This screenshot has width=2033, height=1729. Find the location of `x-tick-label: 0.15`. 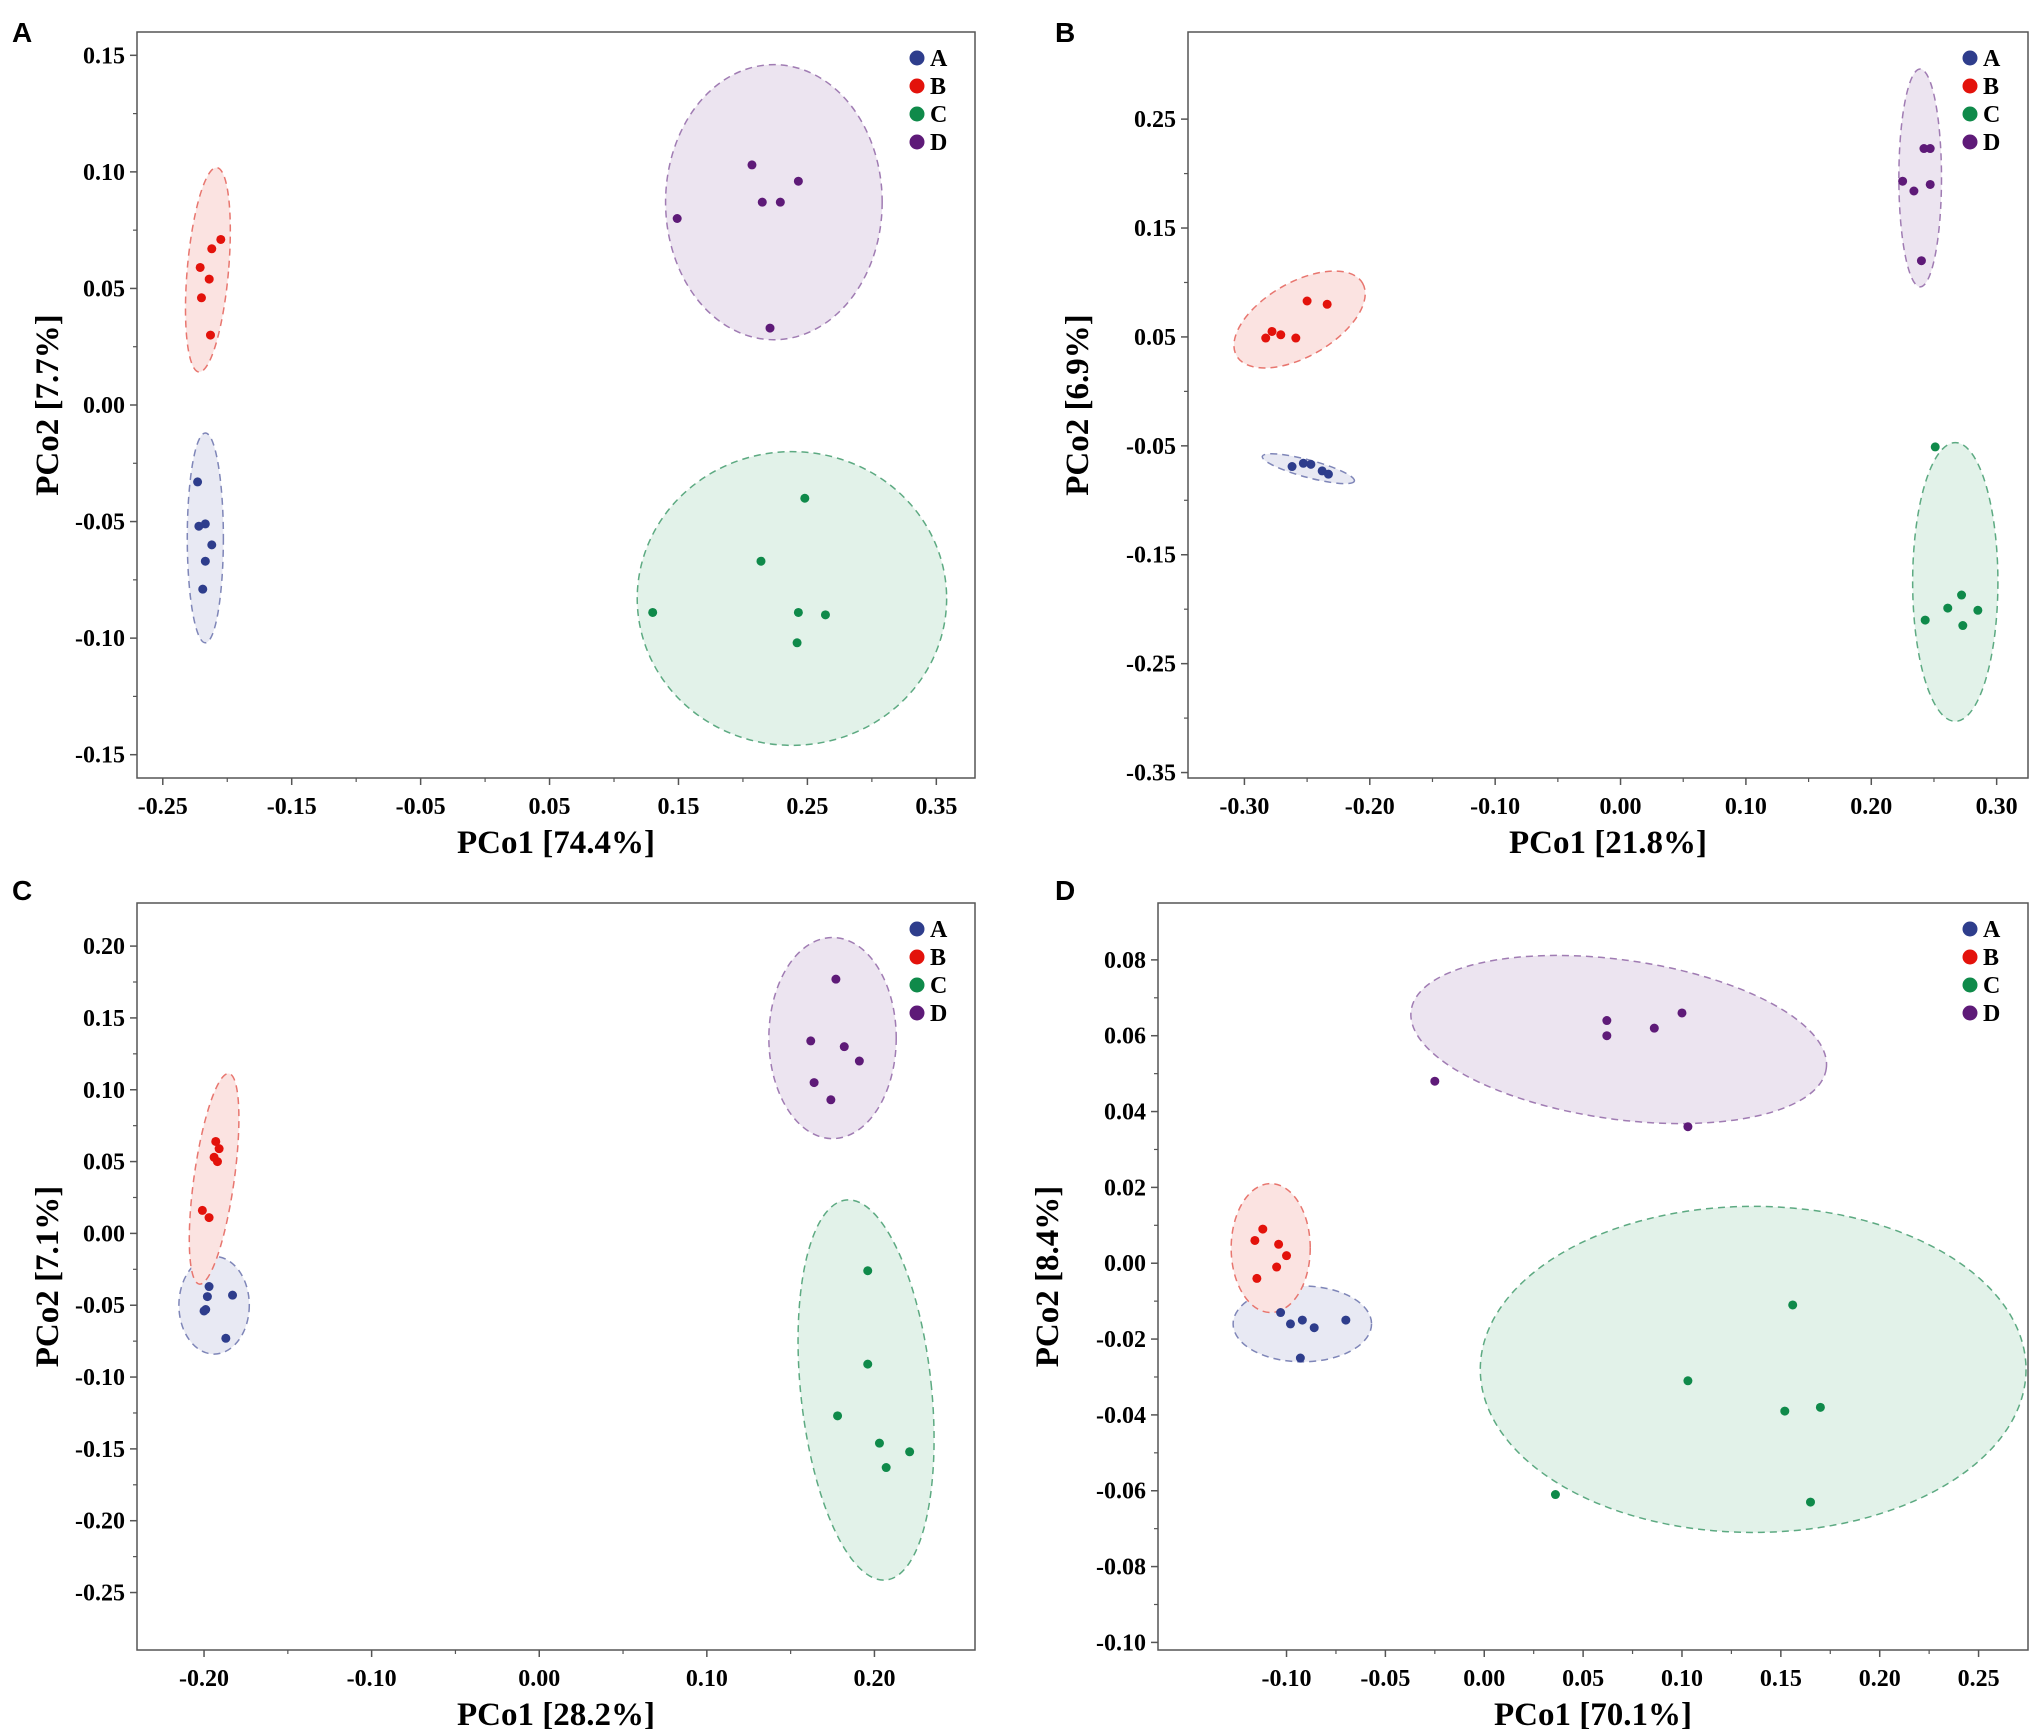

x-tick-label: 0.15 is located at coordinates (678, 807).